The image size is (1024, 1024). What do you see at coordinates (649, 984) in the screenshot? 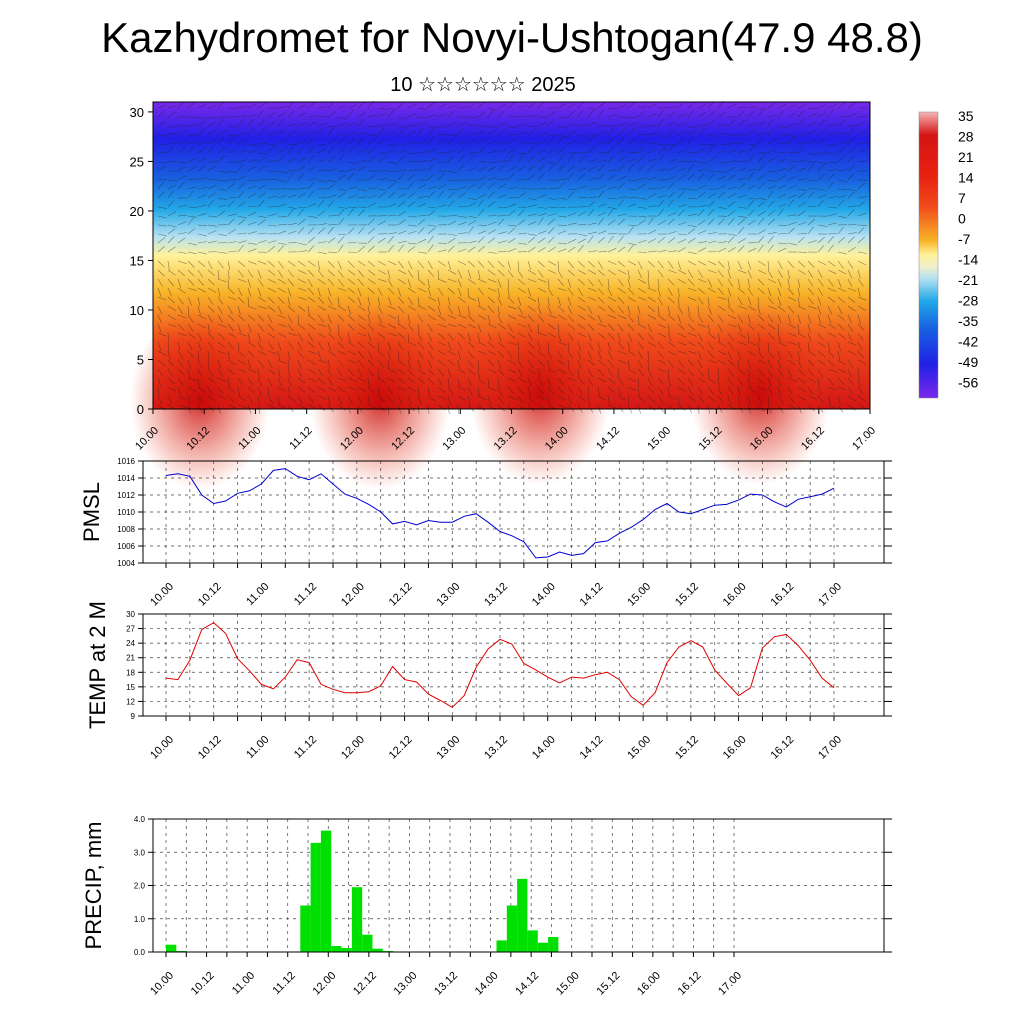
I see `x-tick-label: 16.00` at bounding box center [649, 984].